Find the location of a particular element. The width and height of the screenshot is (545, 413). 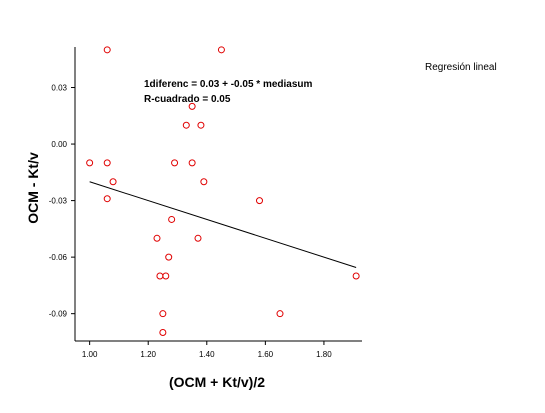

x-tick-label: 1.00 is located at coordinates (90, 354).